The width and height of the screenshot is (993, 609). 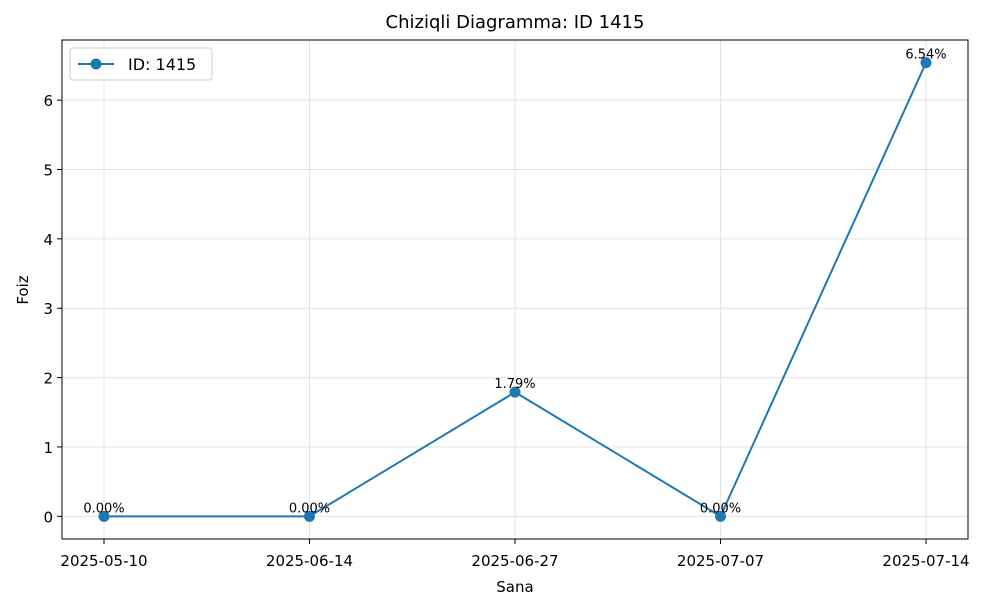 I want to click on legend-marker-swatch, so click(x=96, y=64).